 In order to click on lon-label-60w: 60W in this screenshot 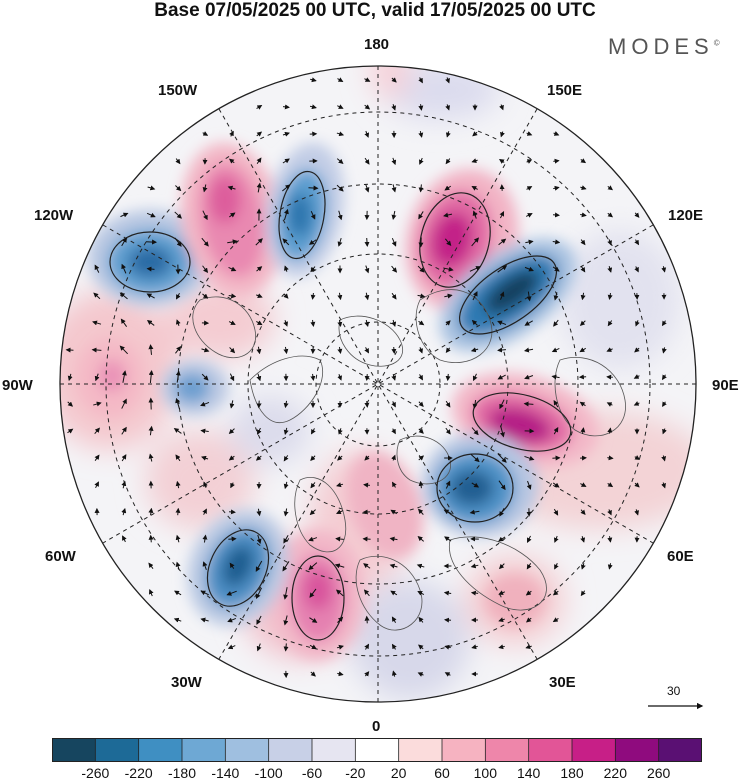, I will do `click(60, 556)`.